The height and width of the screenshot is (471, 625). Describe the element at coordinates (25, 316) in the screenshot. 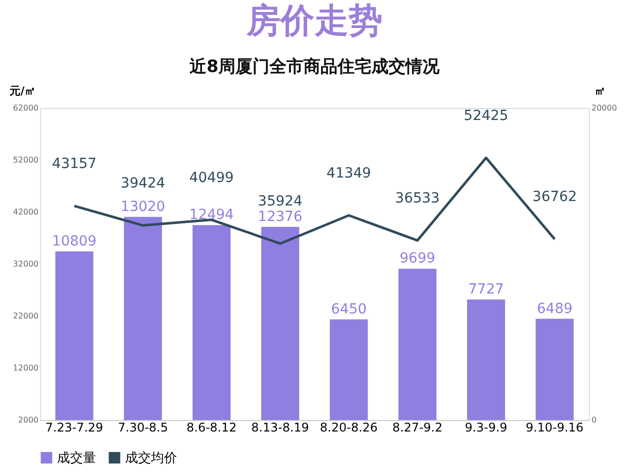

I see `y-tick-label: 22000` at that location.